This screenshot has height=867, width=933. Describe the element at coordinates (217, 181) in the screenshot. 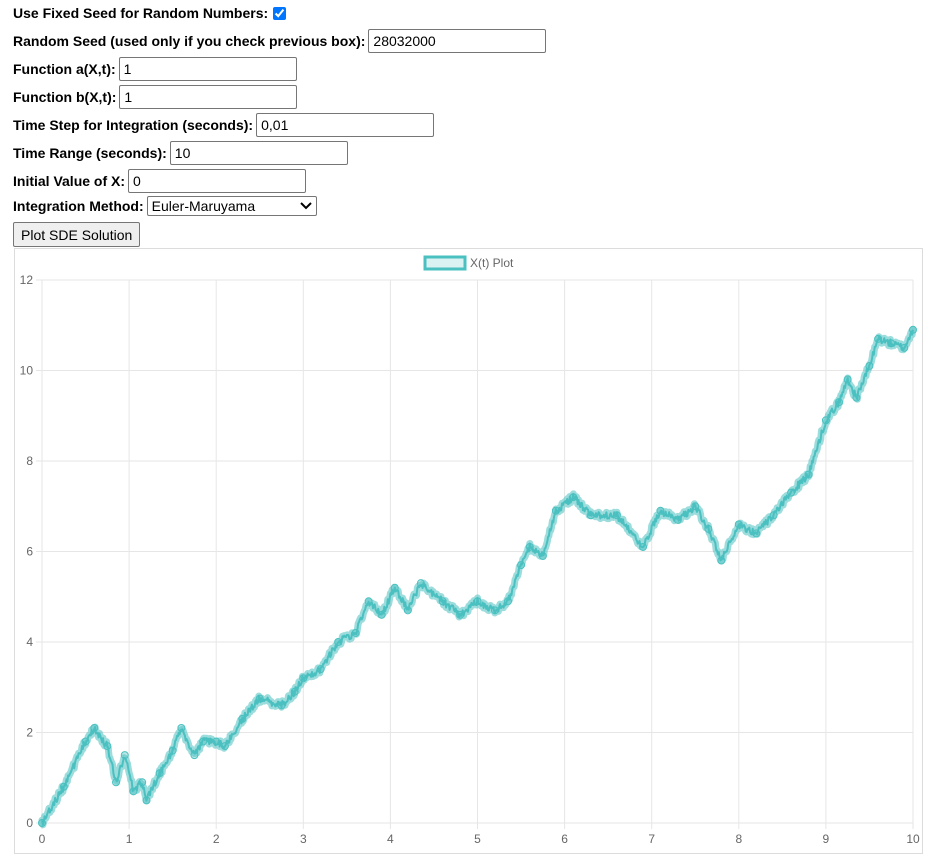

I see `initial-value-input` at that location.